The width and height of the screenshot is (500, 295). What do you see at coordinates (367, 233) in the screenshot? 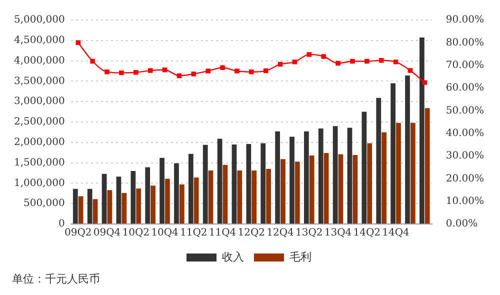
I see `x-tick-label: 14Q2` at bounding box center [367, 233].